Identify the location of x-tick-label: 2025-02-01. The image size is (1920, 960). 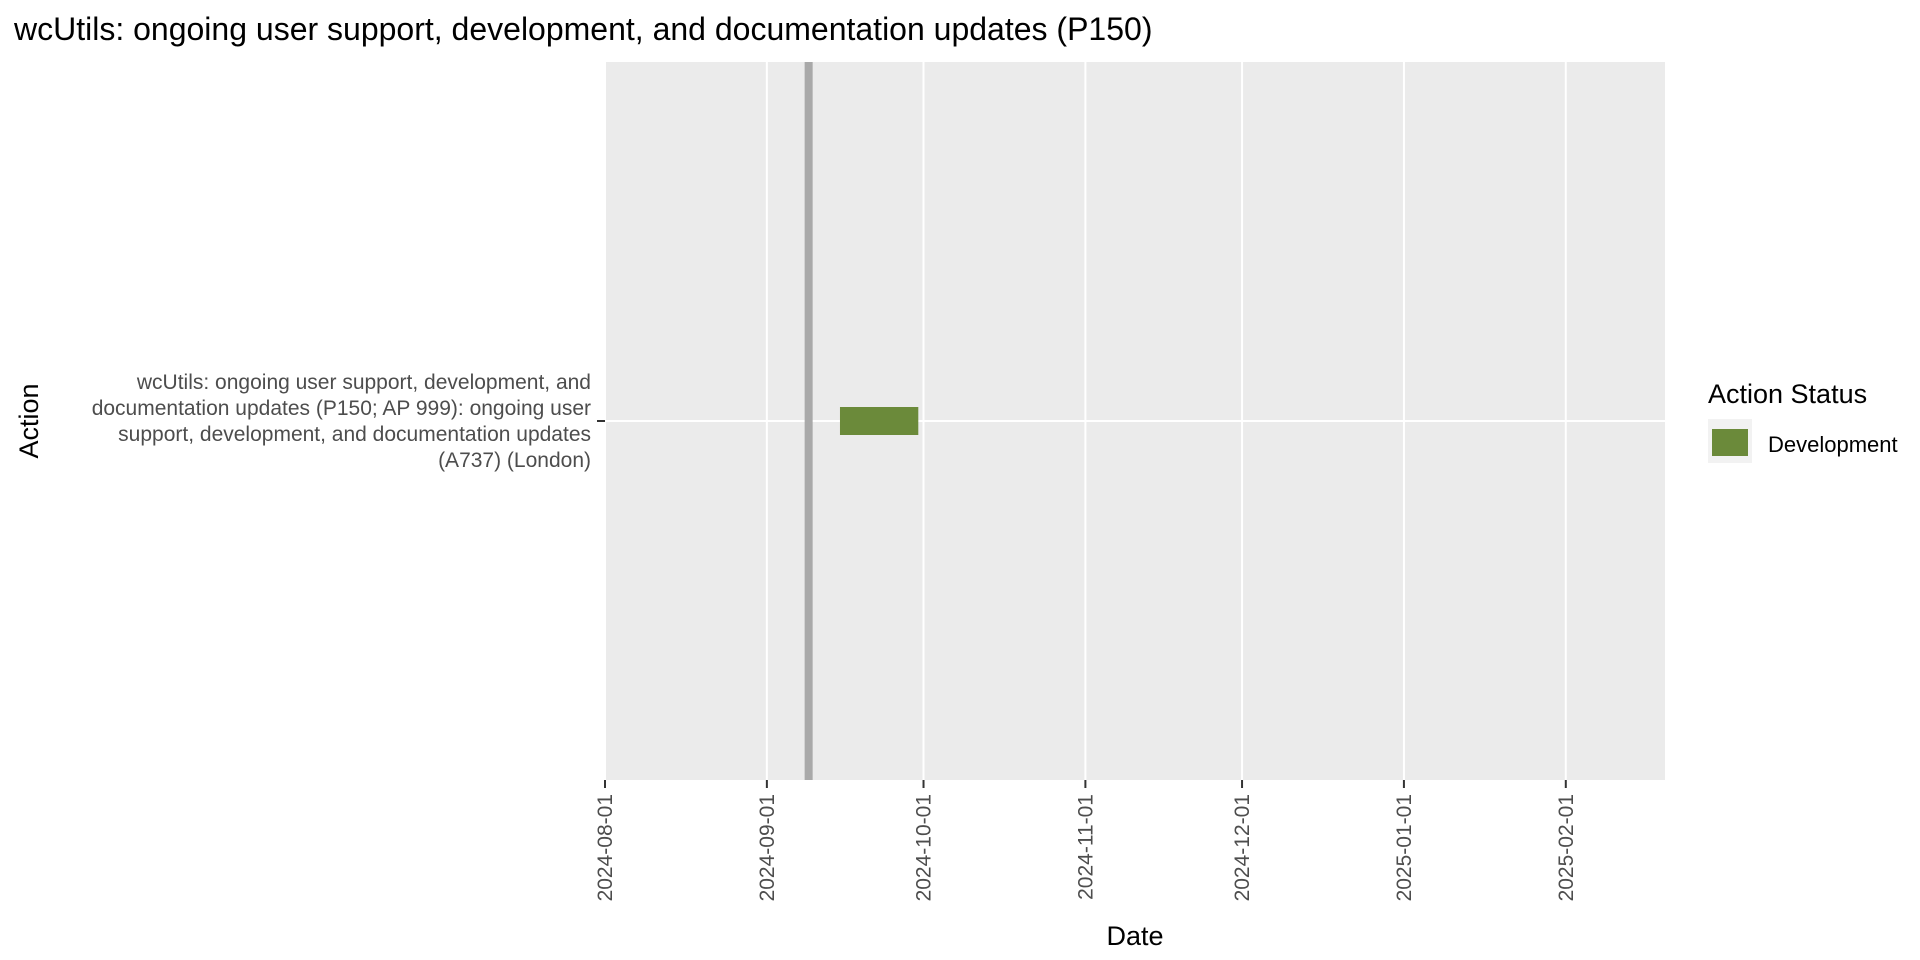
(1566, 847).